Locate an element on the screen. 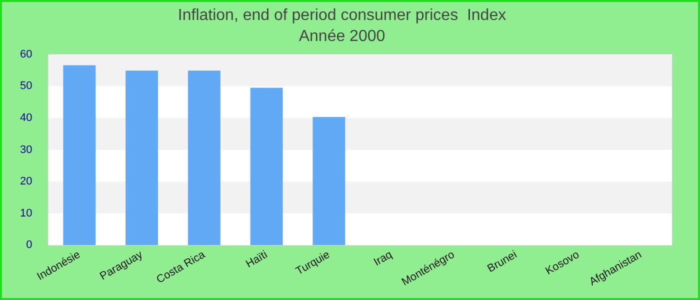 Image resolution: width=700 pixels, height=300 pixels. chart-title: Inflation, end of period consumer prices Index is located at coordinates (342, 15).